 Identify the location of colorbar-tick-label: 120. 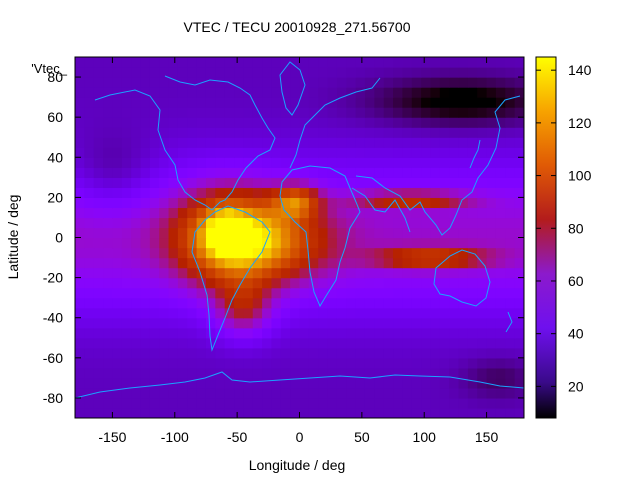
(580, 123).